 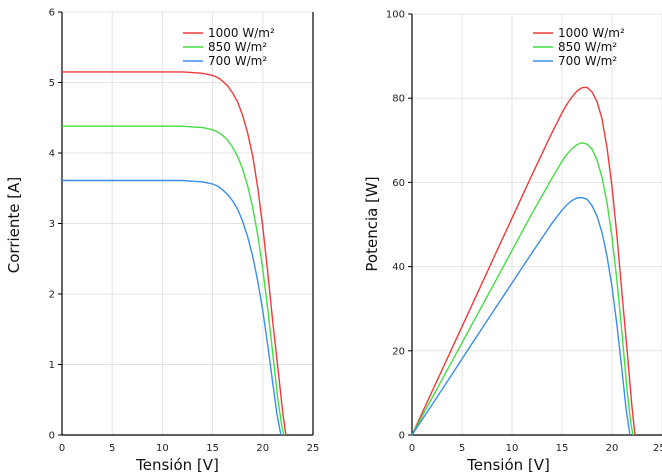 I want to click on y-tick-label: 4, so click(x=52, y=154).